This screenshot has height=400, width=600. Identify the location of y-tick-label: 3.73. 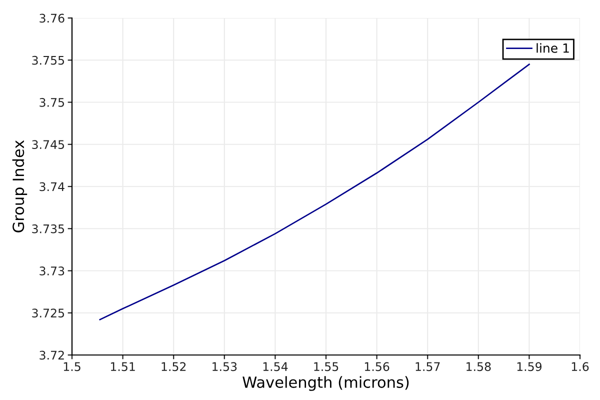
(52, 271).